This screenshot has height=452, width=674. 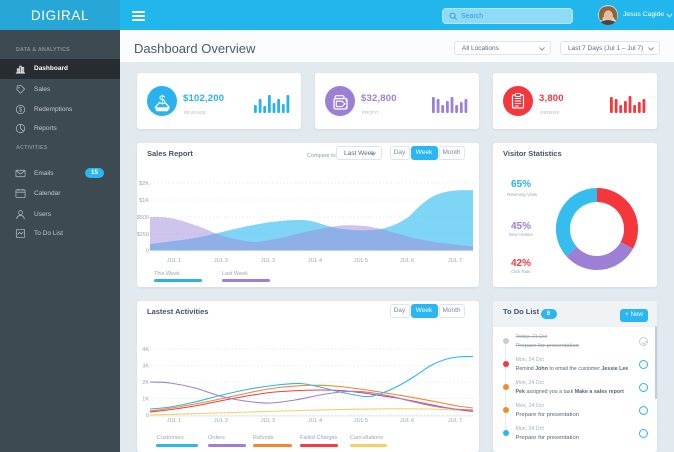 I want to click on svg-text: $250, so click(x=143, y=235).